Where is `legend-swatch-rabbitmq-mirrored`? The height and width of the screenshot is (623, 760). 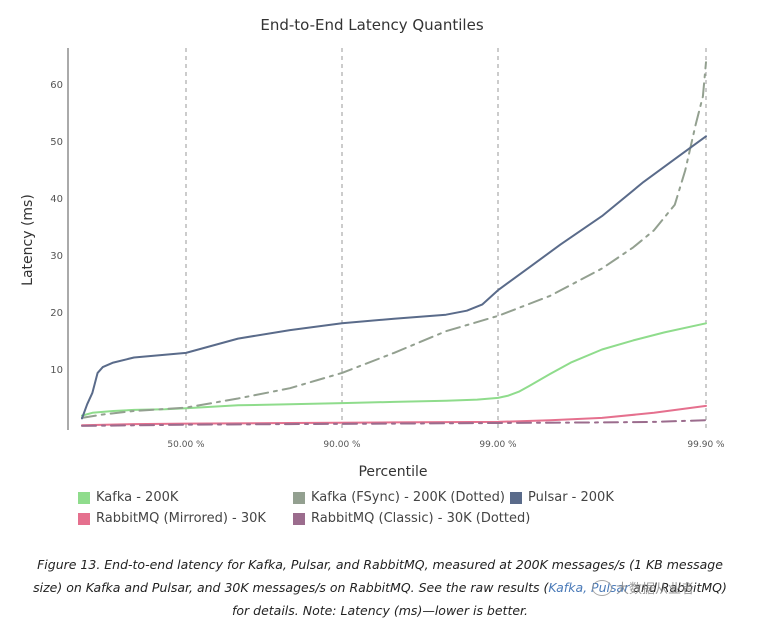
legend-swatch-rabbitmq-mirrored is located at coordinates (84, 518).